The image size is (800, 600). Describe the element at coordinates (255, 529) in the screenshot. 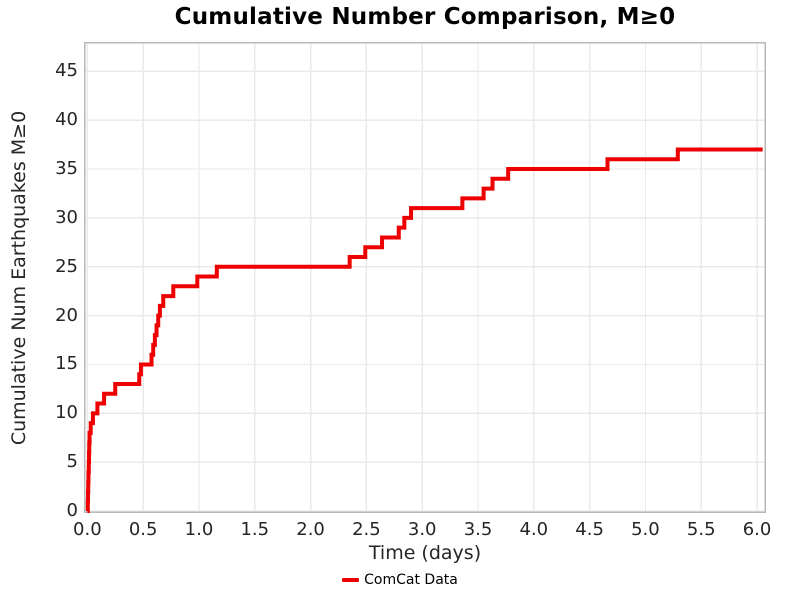

I see `x-tick-label: 1.5` at that location.